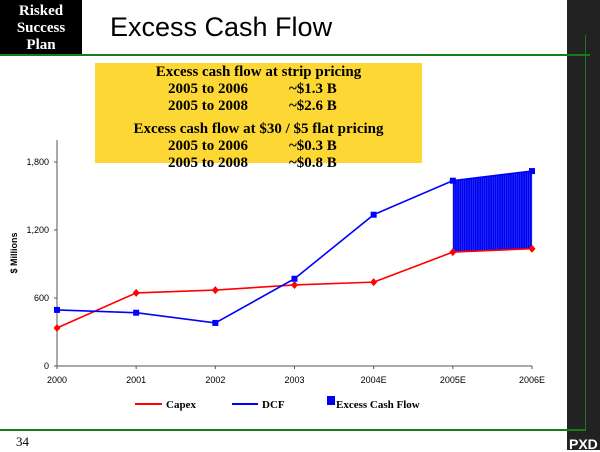 This screenshot has width=600, height=452. I want to click on right-sidebar, so click(583, 225).